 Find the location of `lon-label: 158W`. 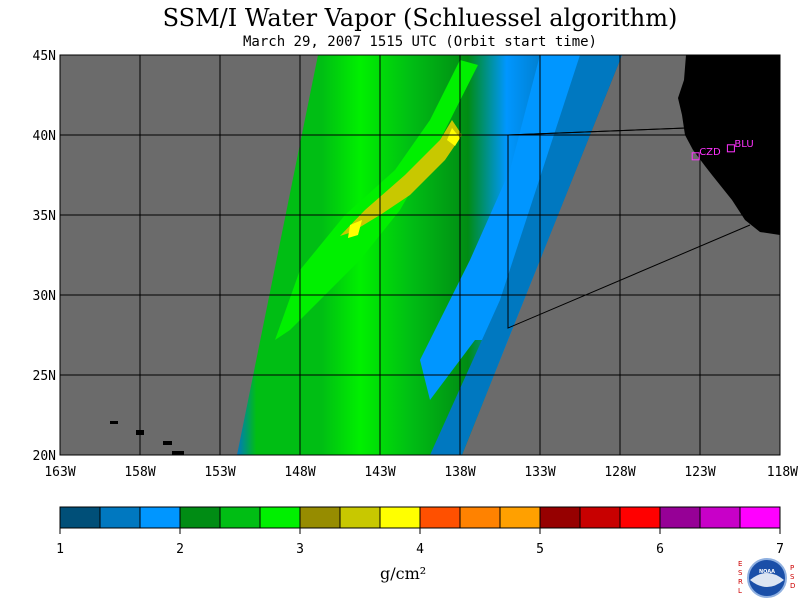

lon-label: 158W is located at coordinates (139, 472).